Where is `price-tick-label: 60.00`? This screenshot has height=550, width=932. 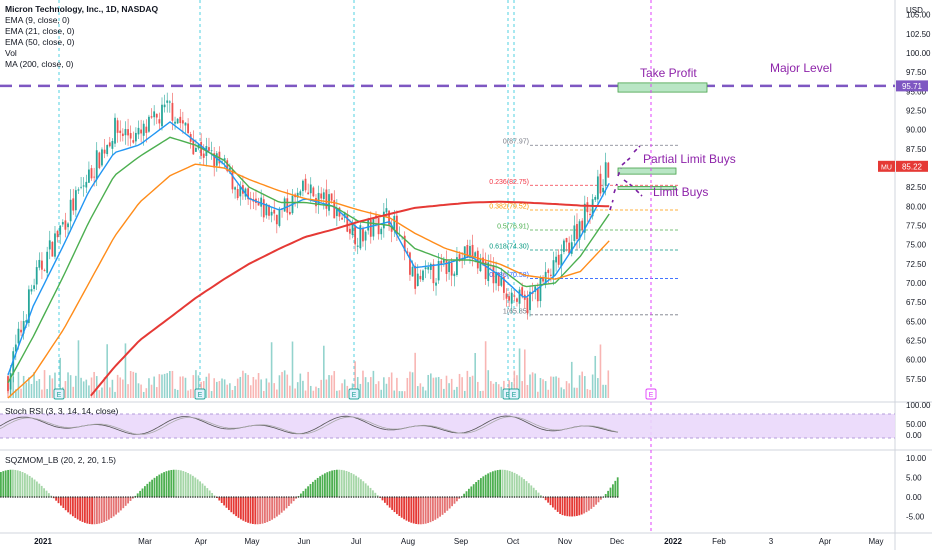 price-tick-label: 60.00 is located at coordinates (916, 360).